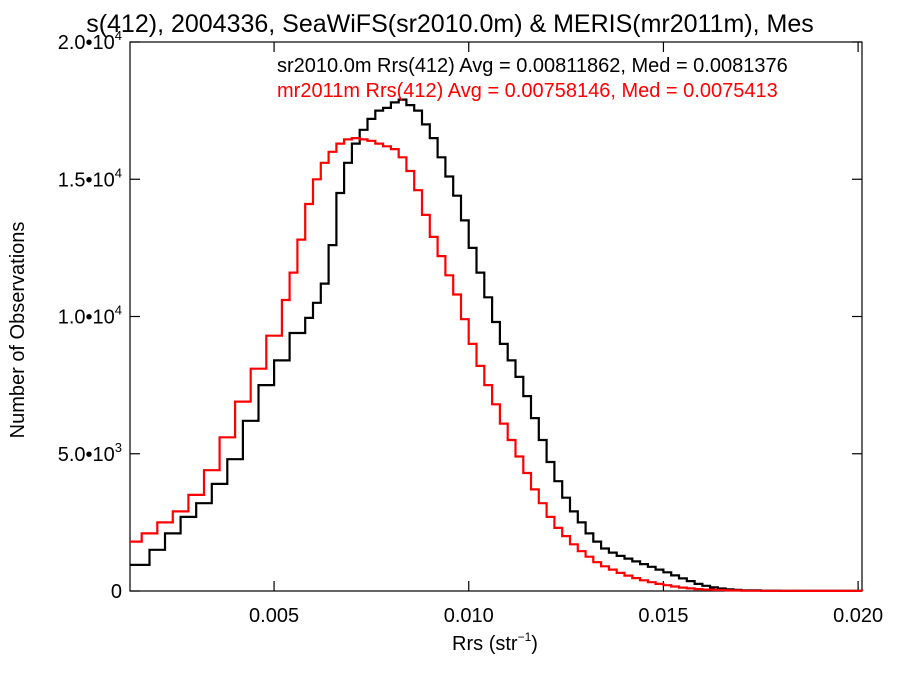 This screenshot has width=900, height=675. Describe the element at coordinates (118, 447) in the screenshot. I see `y-tick-label-exponent: 3` at that location.